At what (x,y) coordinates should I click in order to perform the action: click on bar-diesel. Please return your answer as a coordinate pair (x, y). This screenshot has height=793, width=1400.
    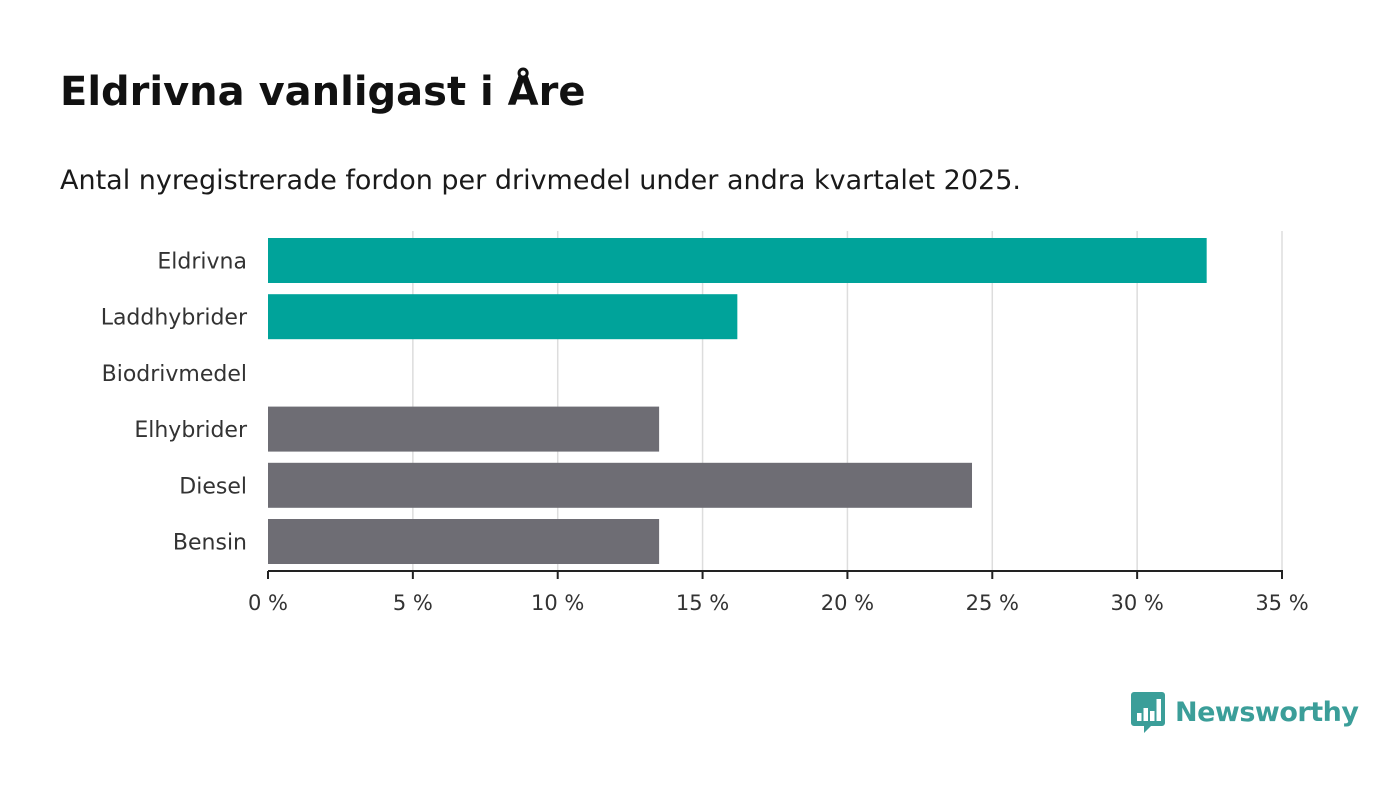
    Looking at the image, I should click on (620, 485).